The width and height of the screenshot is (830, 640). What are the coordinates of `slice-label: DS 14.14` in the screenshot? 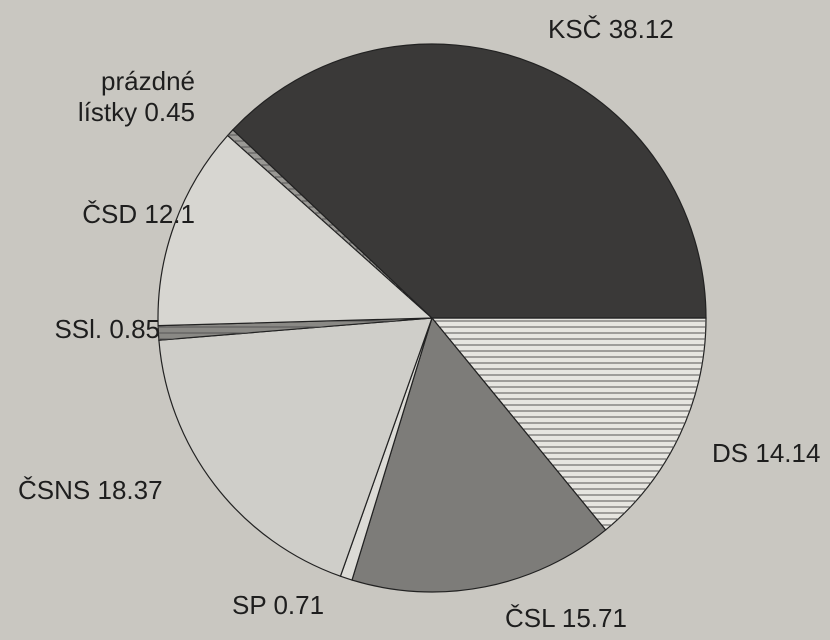 It's located at (771, 453).